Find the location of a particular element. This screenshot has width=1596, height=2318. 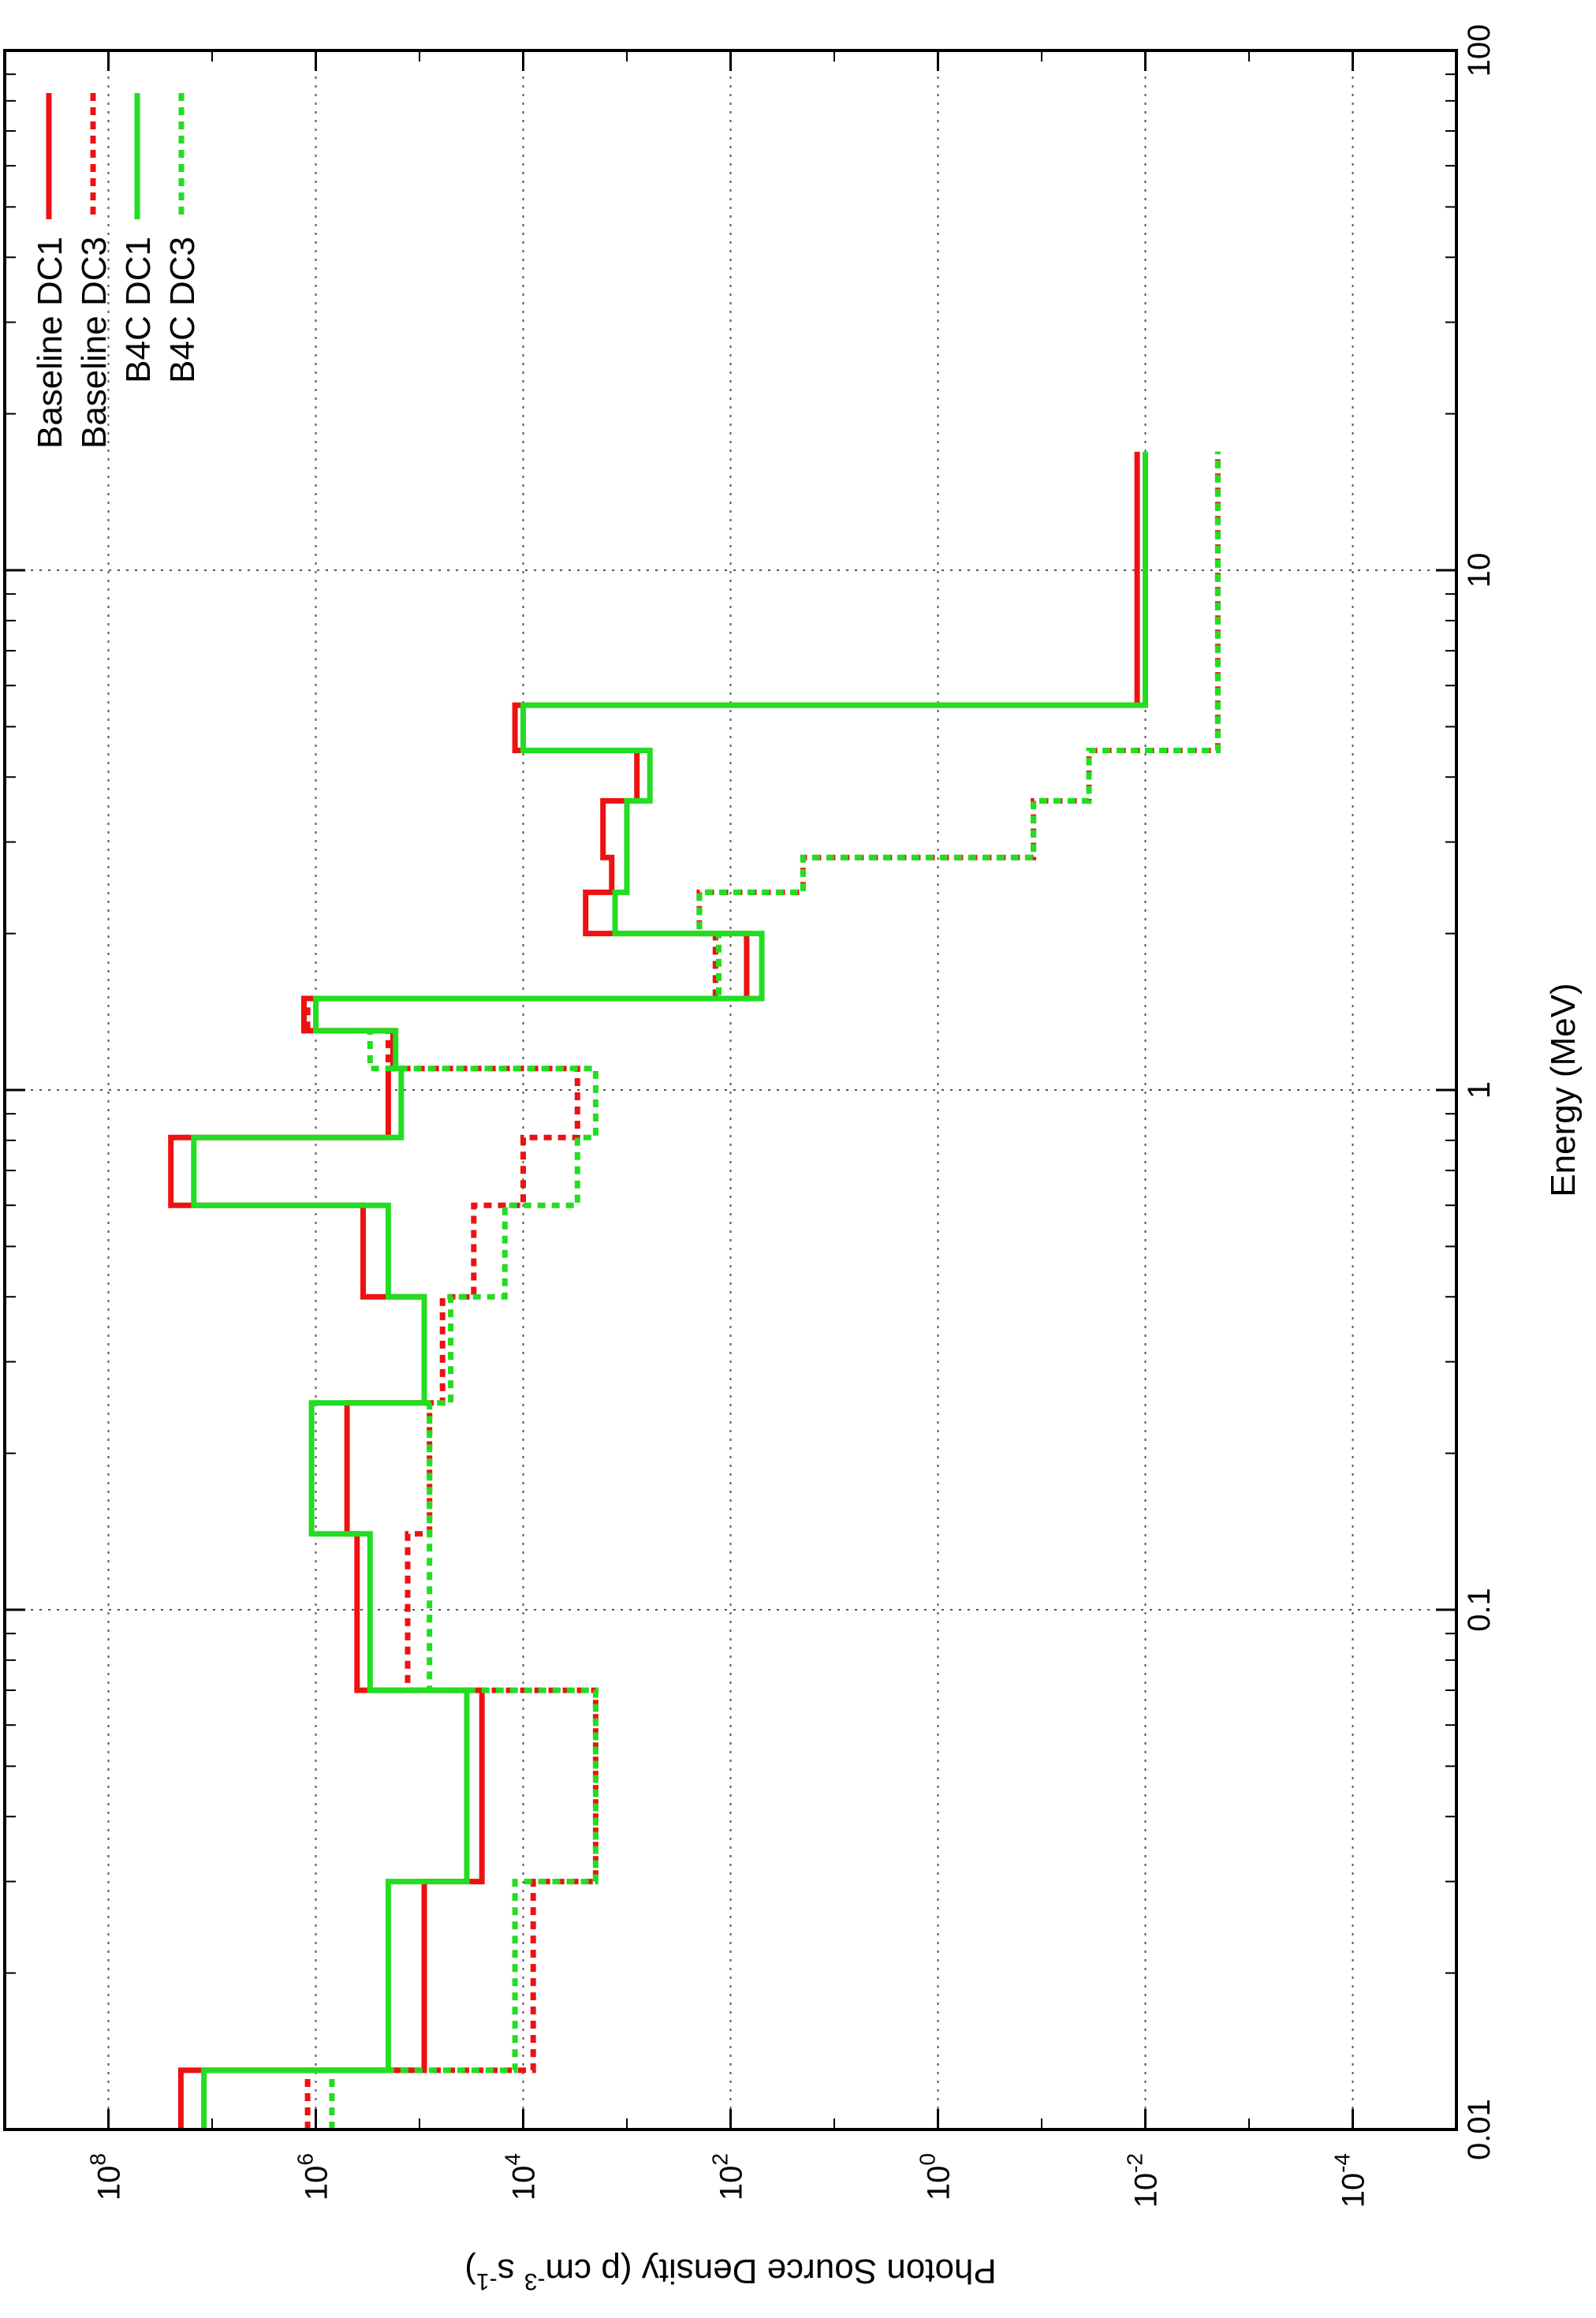

y-tick-label: 10⁸ is located at coordinates (106, 2176).